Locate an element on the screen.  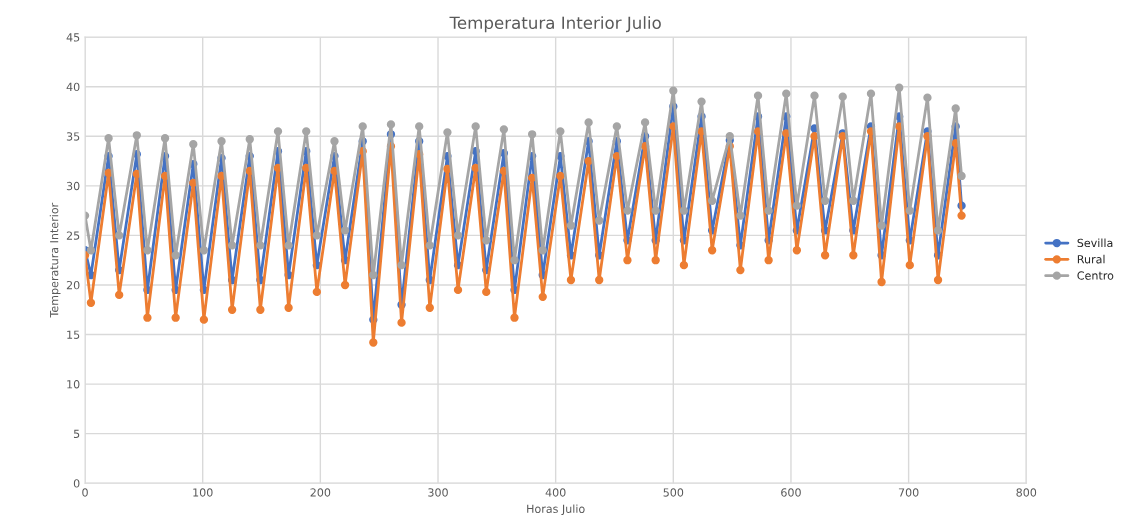
y-tick-label: 35 is located at coordinates (73, 136).